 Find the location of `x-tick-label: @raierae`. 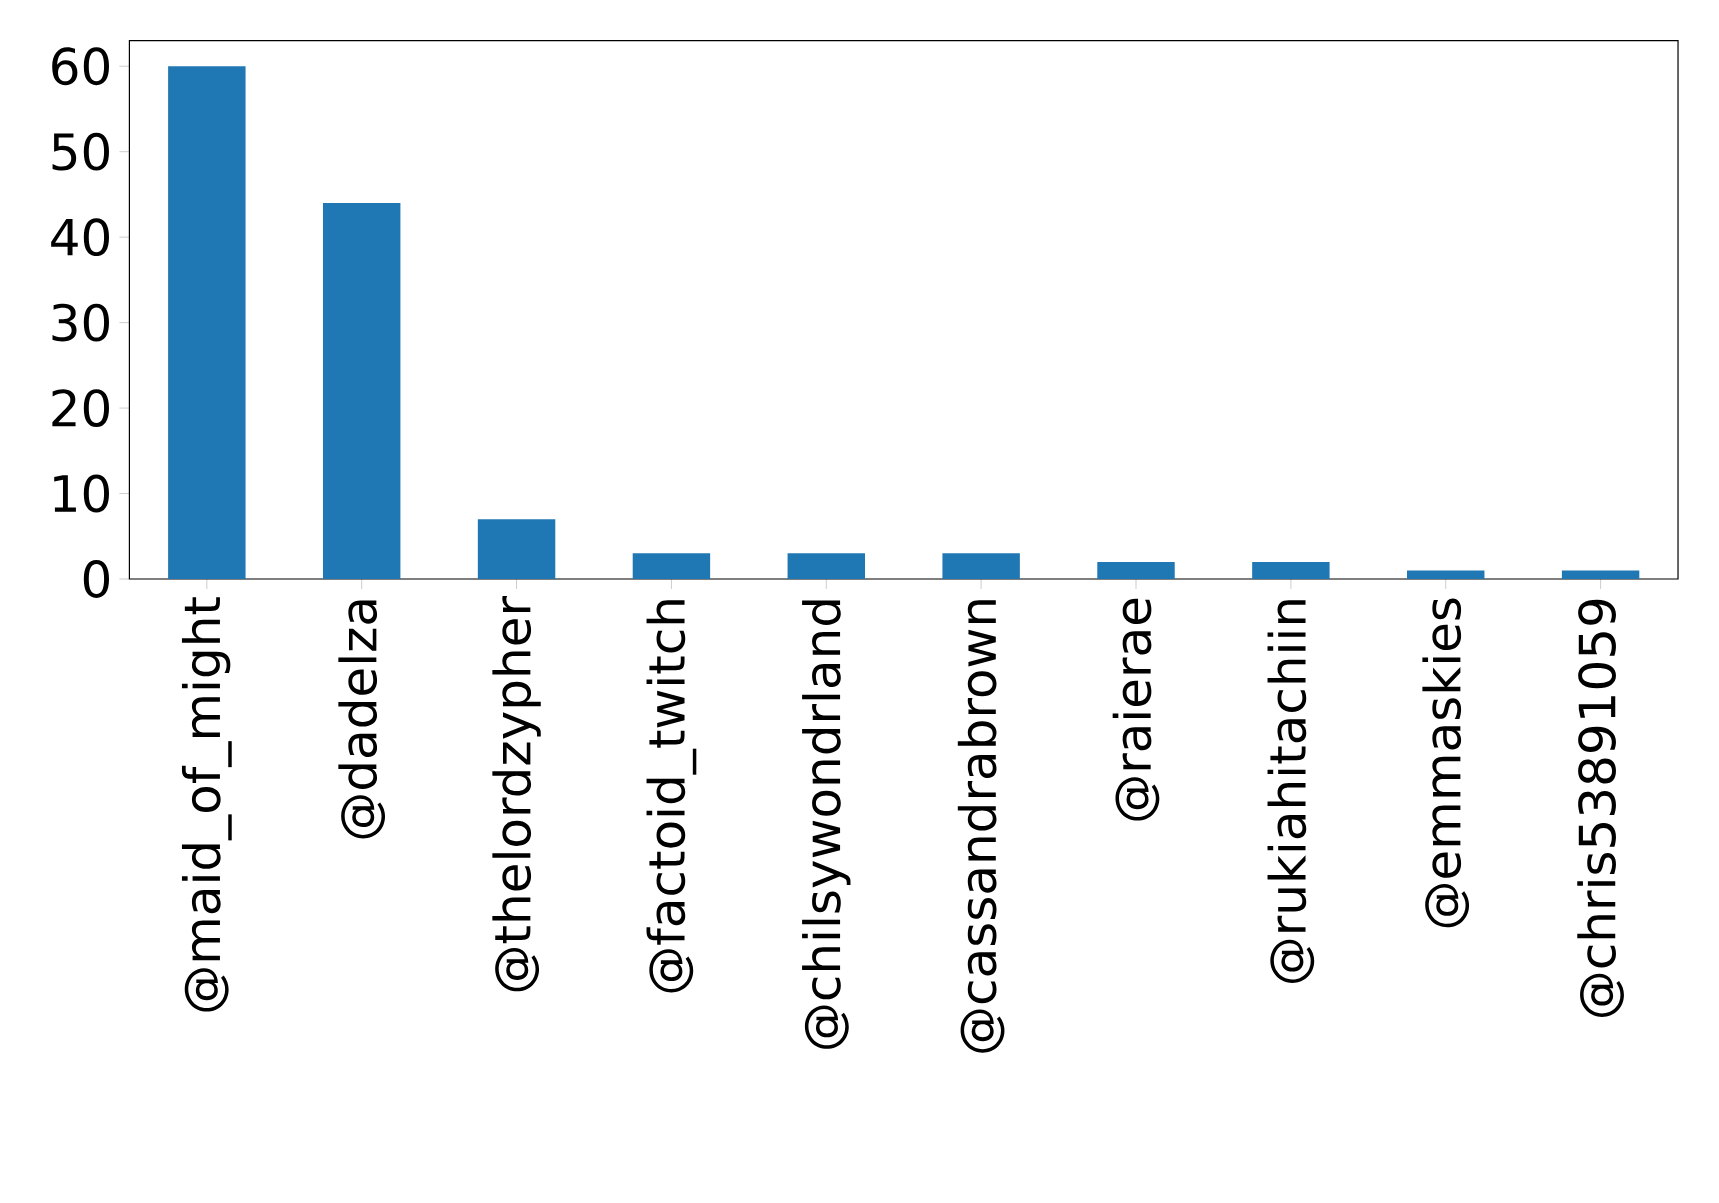

x-tick-label: @raierae is located at coordinates (1136, 709).